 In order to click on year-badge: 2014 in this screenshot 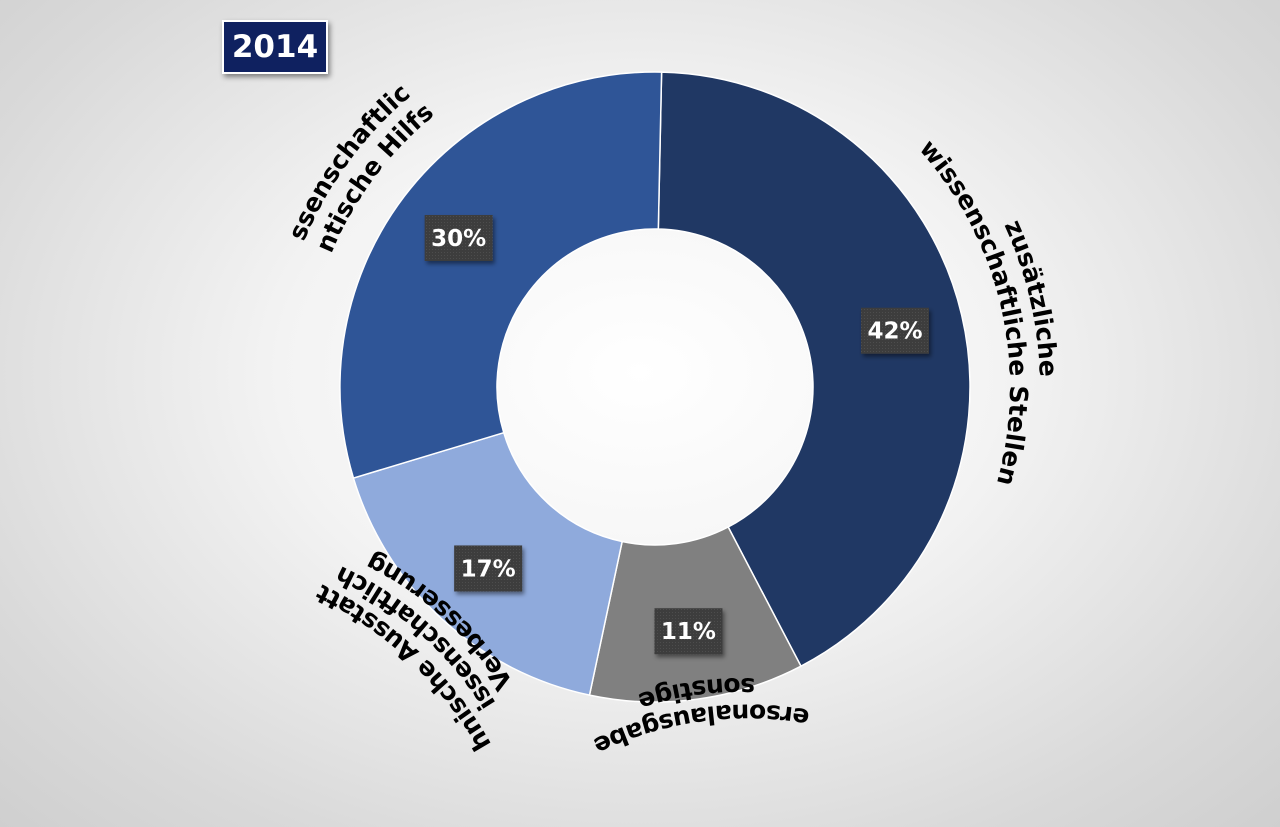, I will do `click(275, 47)`.